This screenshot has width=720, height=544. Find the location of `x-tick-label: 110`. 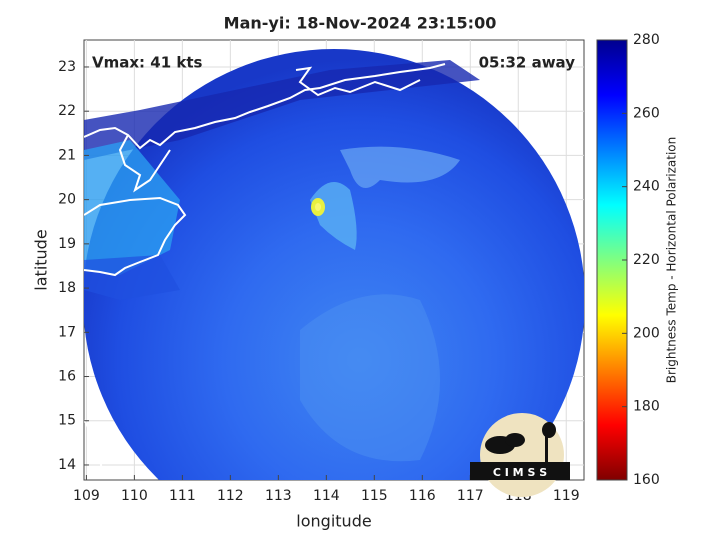

x-tick-label: 110 is located at coordinates (134, 496).